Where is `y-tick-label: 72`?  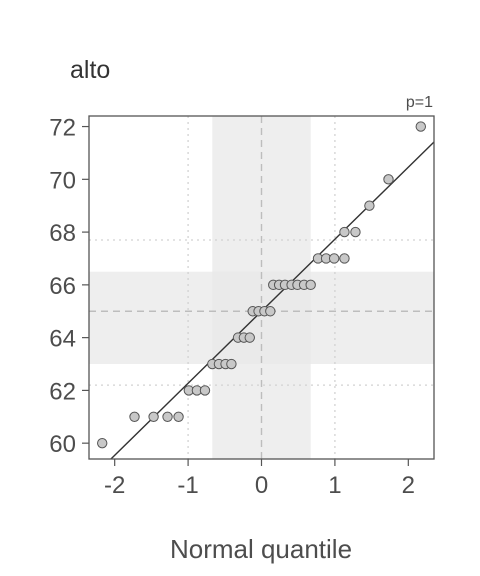 y-tick-label: 72 is located at coordinates (62, 128).